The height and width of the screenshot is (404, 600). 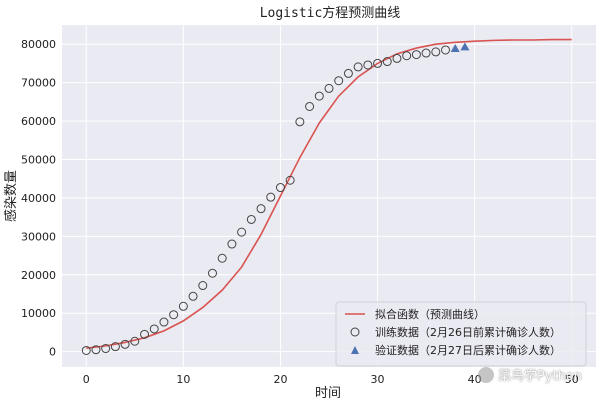 I want to click on legend-item-validate: 验证数据（2月27日后累计确诊人数）, so click(x=456, y=350).